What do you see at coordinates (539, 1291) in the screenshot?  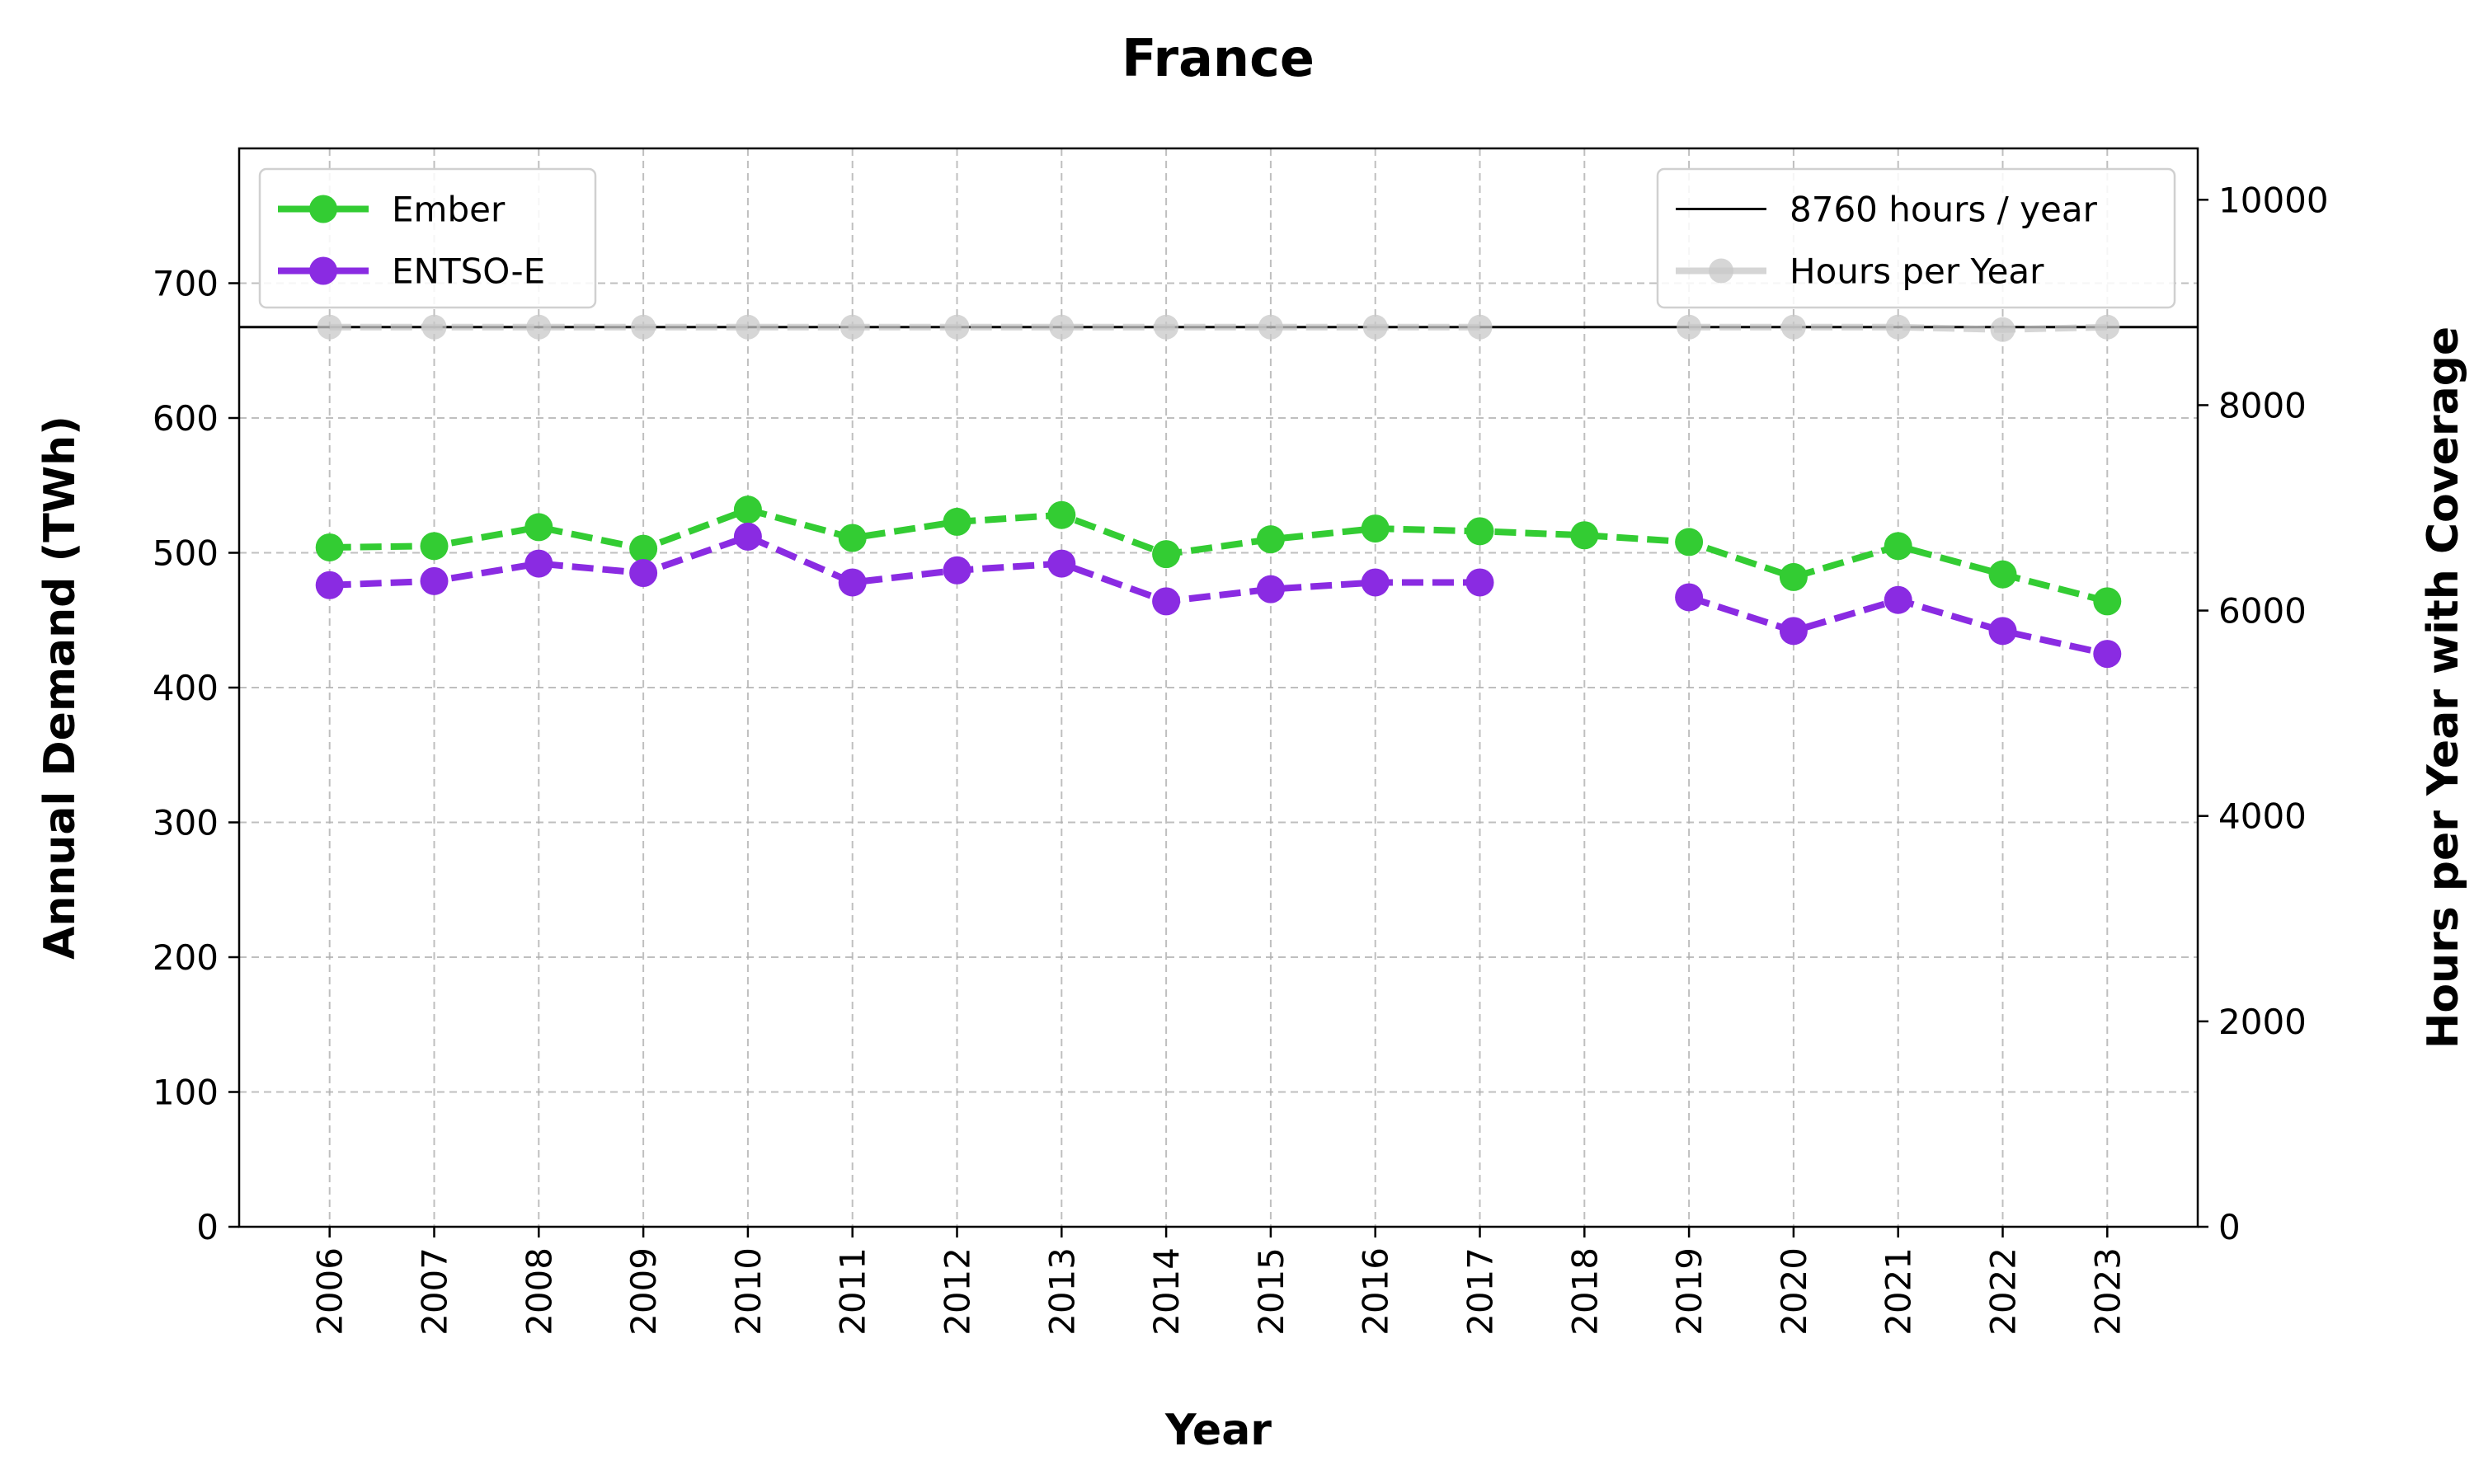 I see `x-tick-label: 2008` at bounding box center [539, 1291].